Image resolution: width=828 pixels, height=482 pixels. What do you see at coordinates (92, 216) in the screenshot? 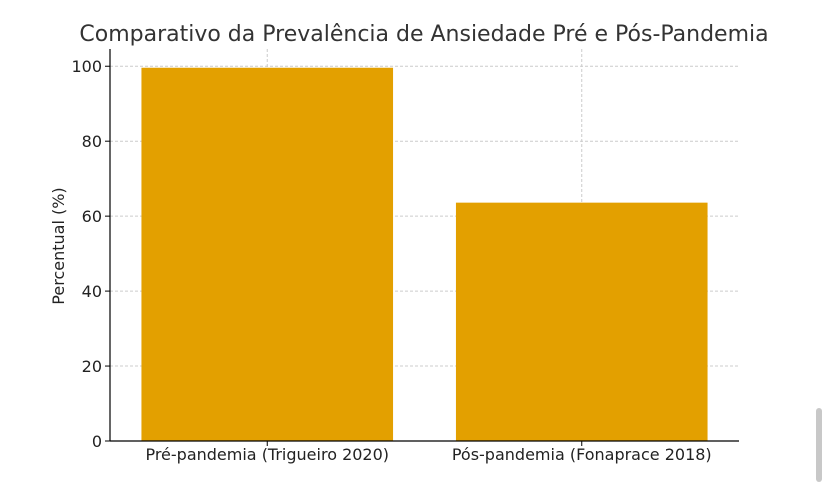
I see `y-tick-label-3: 60` at bounding box center [92, 216].